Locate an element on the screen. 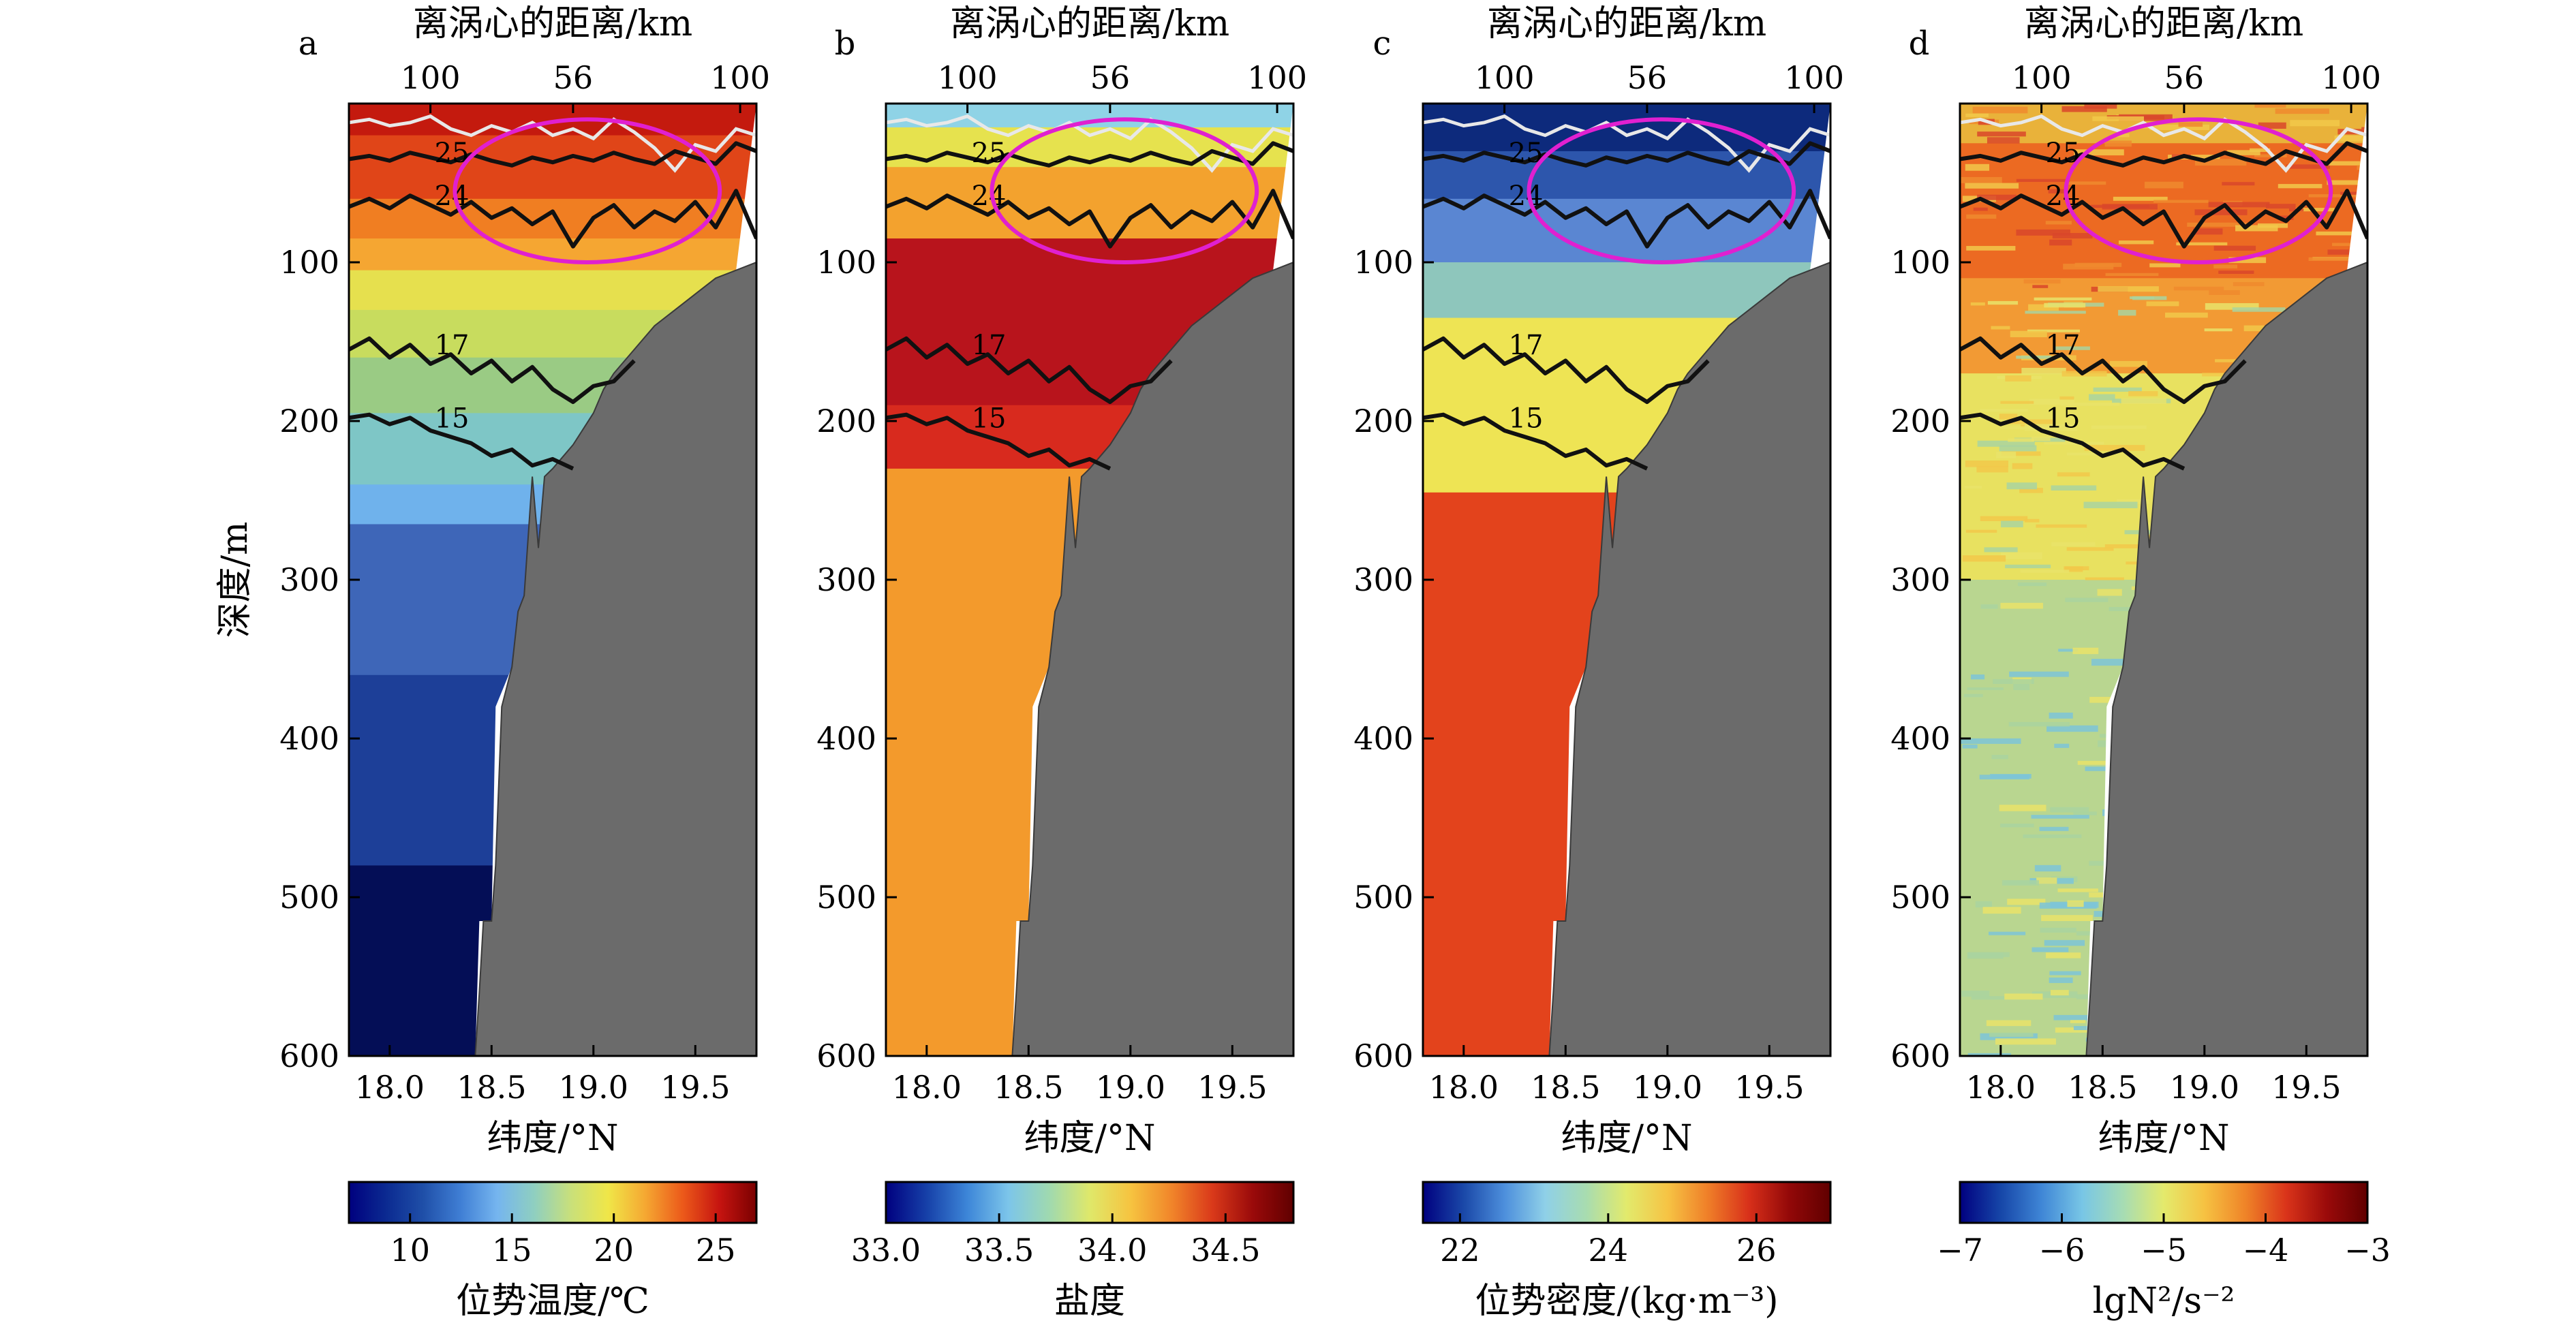  colorbar-tick-label: 24 is located at coordinates (1609, 1250).